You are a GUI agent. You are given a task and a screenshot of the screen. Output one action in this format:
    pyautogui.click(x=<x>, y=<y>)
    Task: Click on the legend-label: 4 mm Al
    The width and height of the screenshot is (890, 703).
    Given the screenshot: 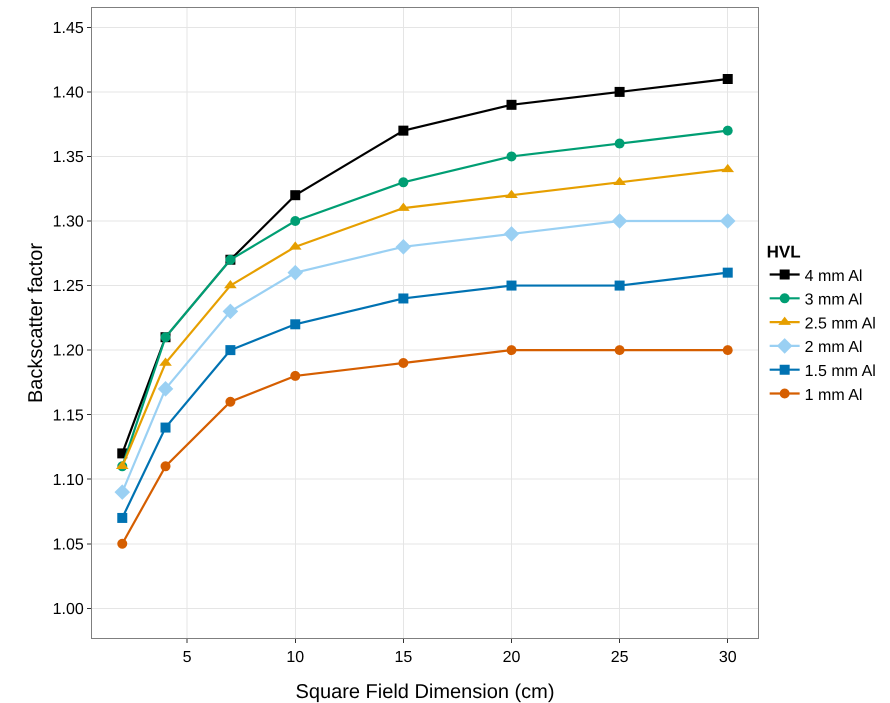 What is the action you would take?
    pyautogui.click(x=833, y=276)
    